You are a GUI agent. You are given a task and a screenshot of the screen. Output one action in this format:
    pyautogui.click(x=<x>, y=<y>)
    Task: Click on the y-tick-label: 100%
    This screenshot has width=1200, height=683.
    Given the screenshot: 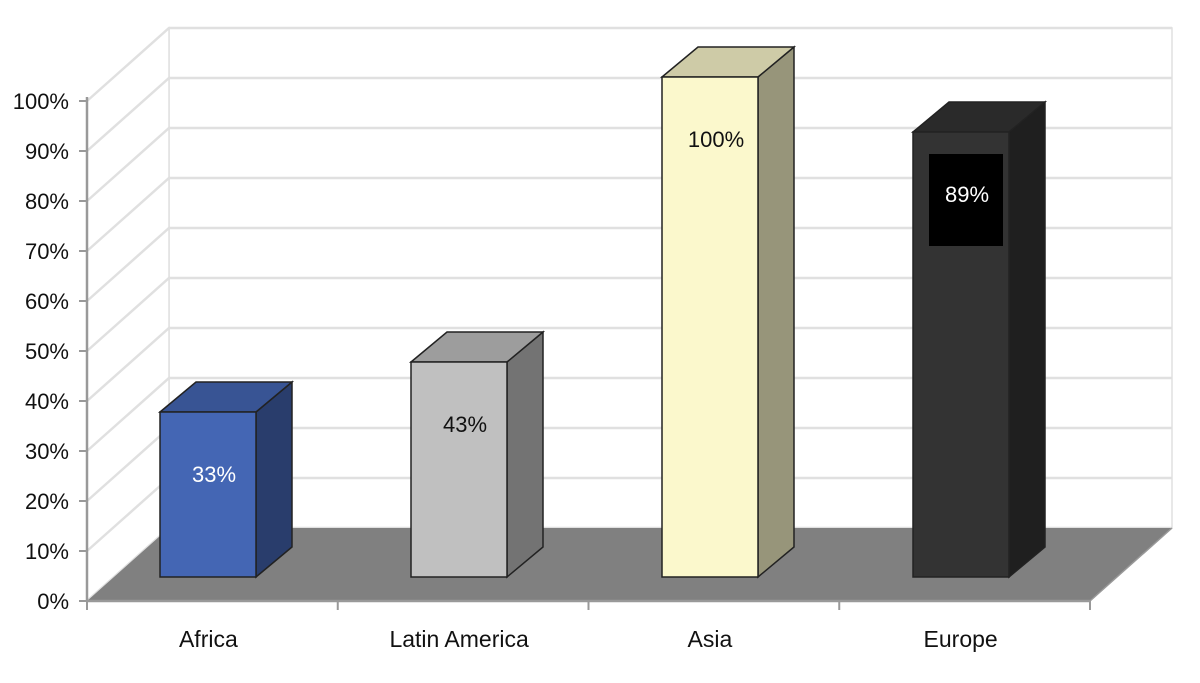 What is the action you would take?
    pyautogui.click(x=41, y=101)
    